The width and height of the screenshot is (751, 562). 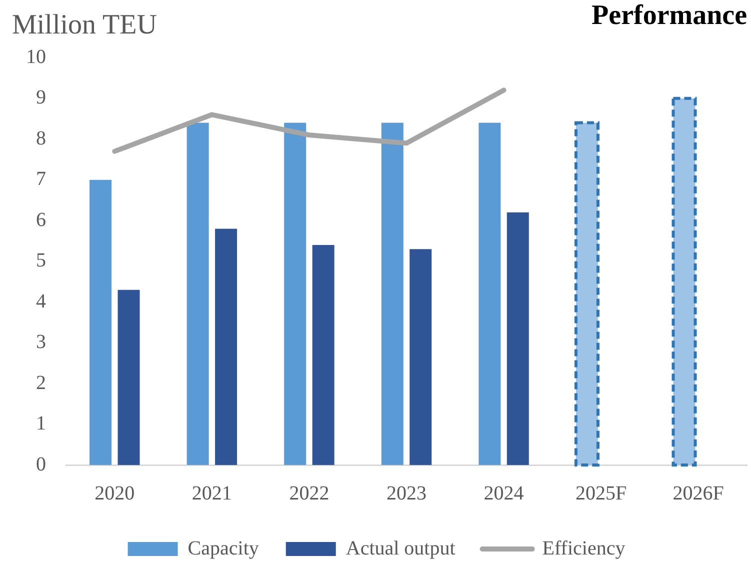 What do you see at coordinates (41, 342) in the screenshot?
I see `y-tick-label: 3` at bounding box center [41, 342].